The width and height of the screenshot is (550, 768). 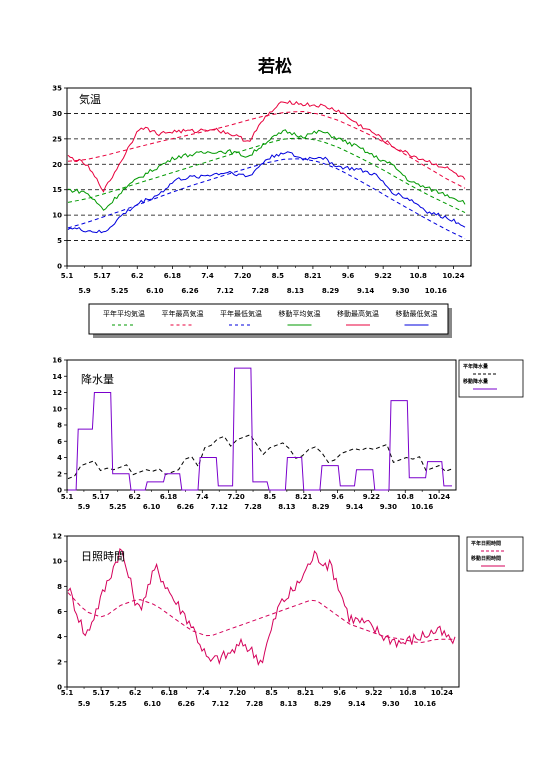 What do you see at coordinates (185, 507) in the screenshot?
I see `x-tick-label: 6.26` at bounding box center [185, 507].